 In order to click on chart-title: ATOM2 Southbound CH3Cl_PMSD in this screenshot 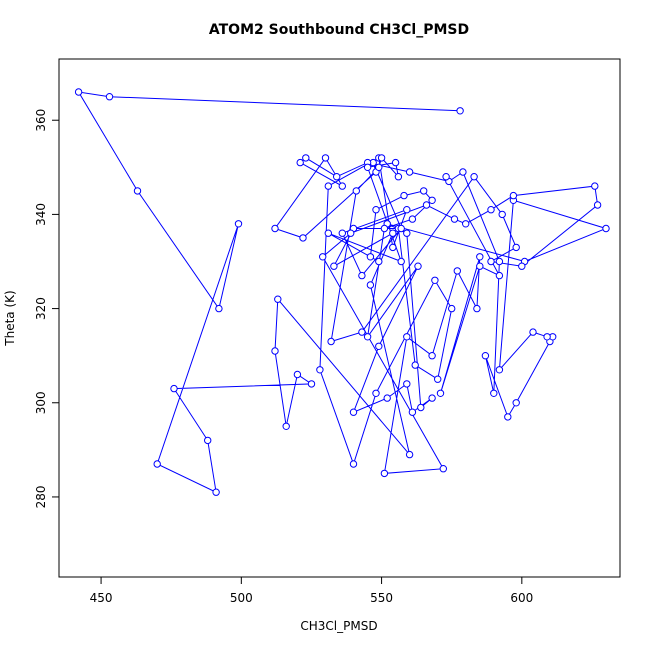, I will do `click(339, 30)`.